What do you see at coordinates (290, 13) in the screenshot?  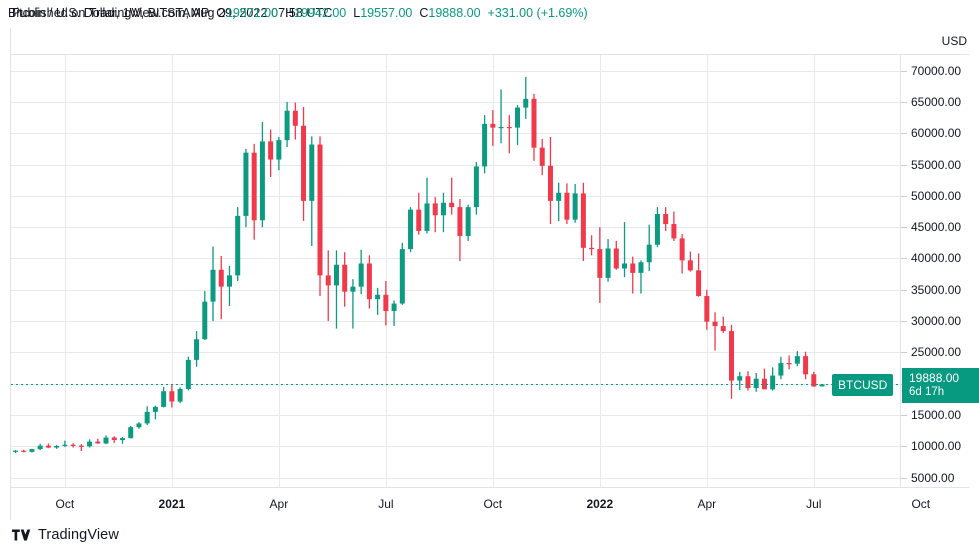 I see `legend-high-label: H` at bounding box center [290, 13].